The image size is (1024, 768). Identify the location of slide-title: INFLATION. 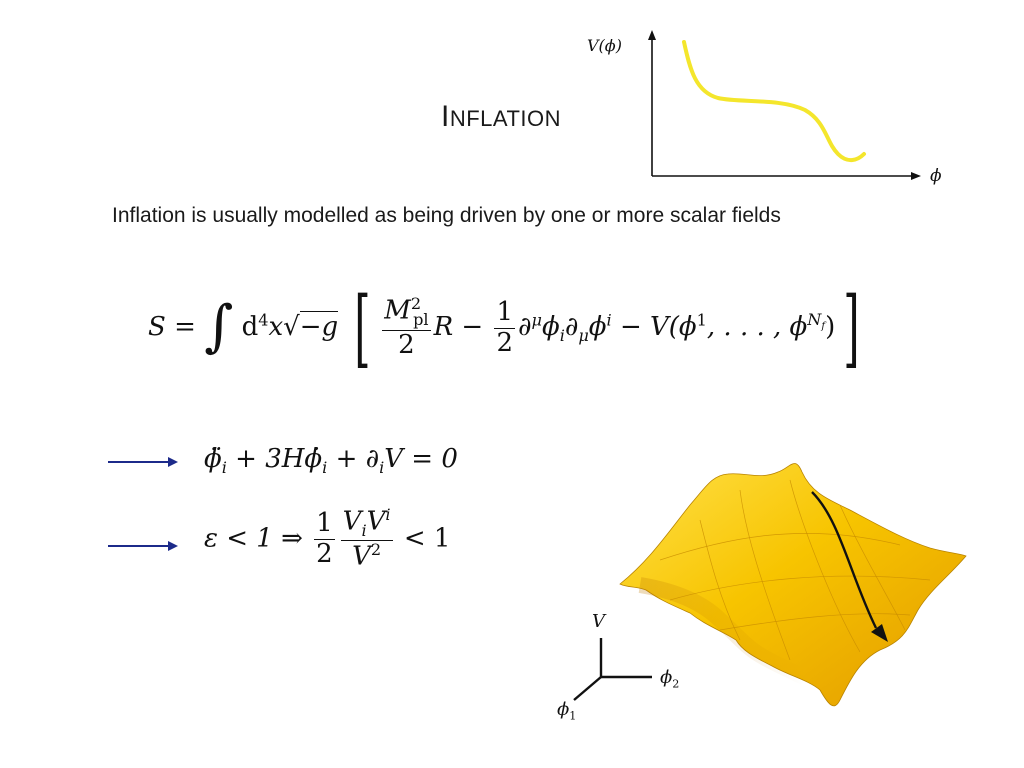
(501, 117).